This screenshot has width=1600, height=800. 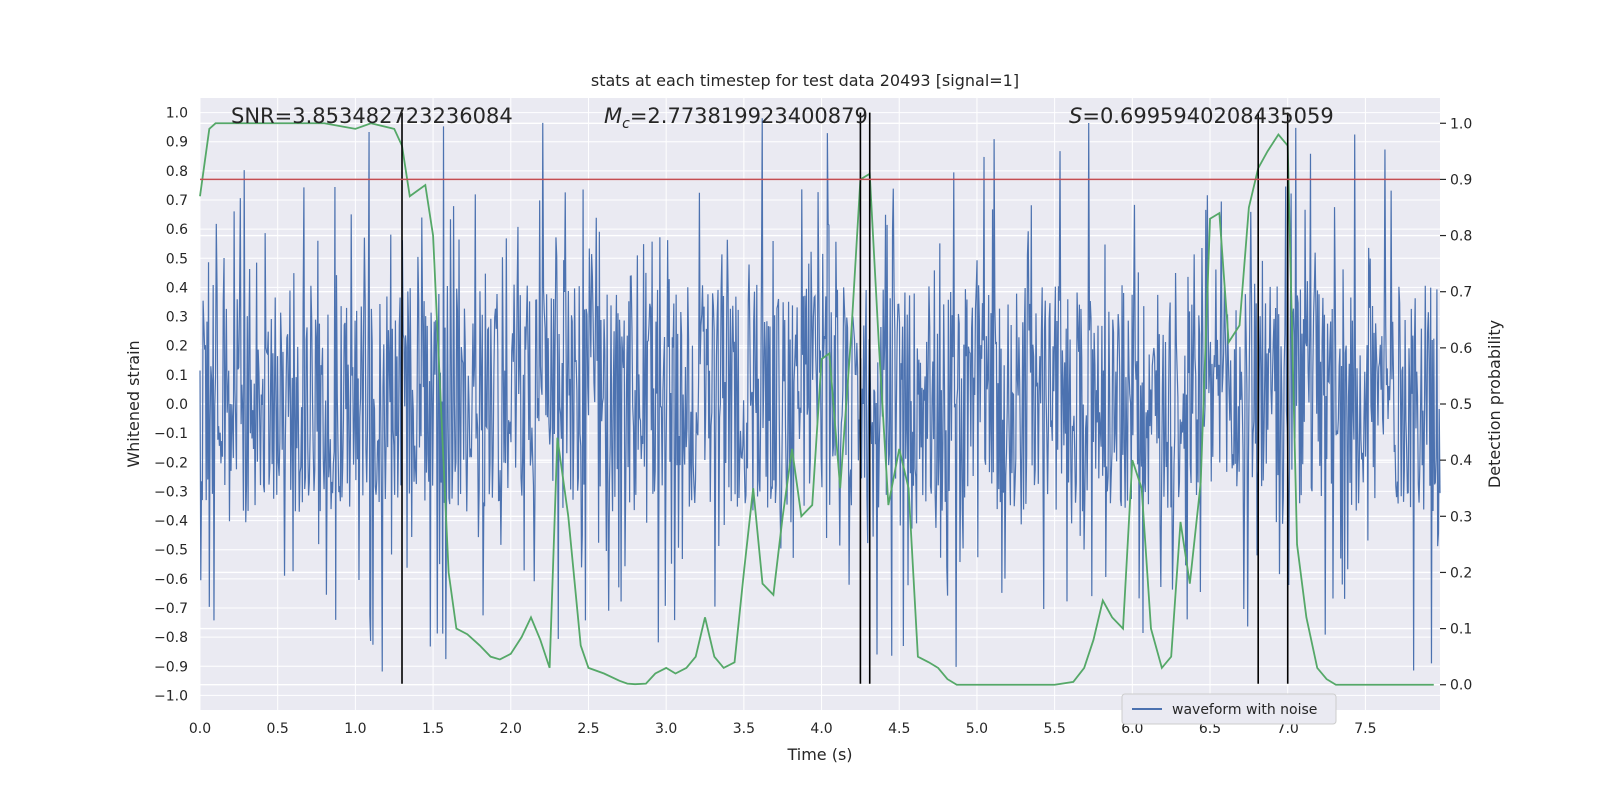 What do you see at coordinates (819, 754) in the screenshot?
I see `x-axis-label: Time (s)` at bounding box center [819, 754].